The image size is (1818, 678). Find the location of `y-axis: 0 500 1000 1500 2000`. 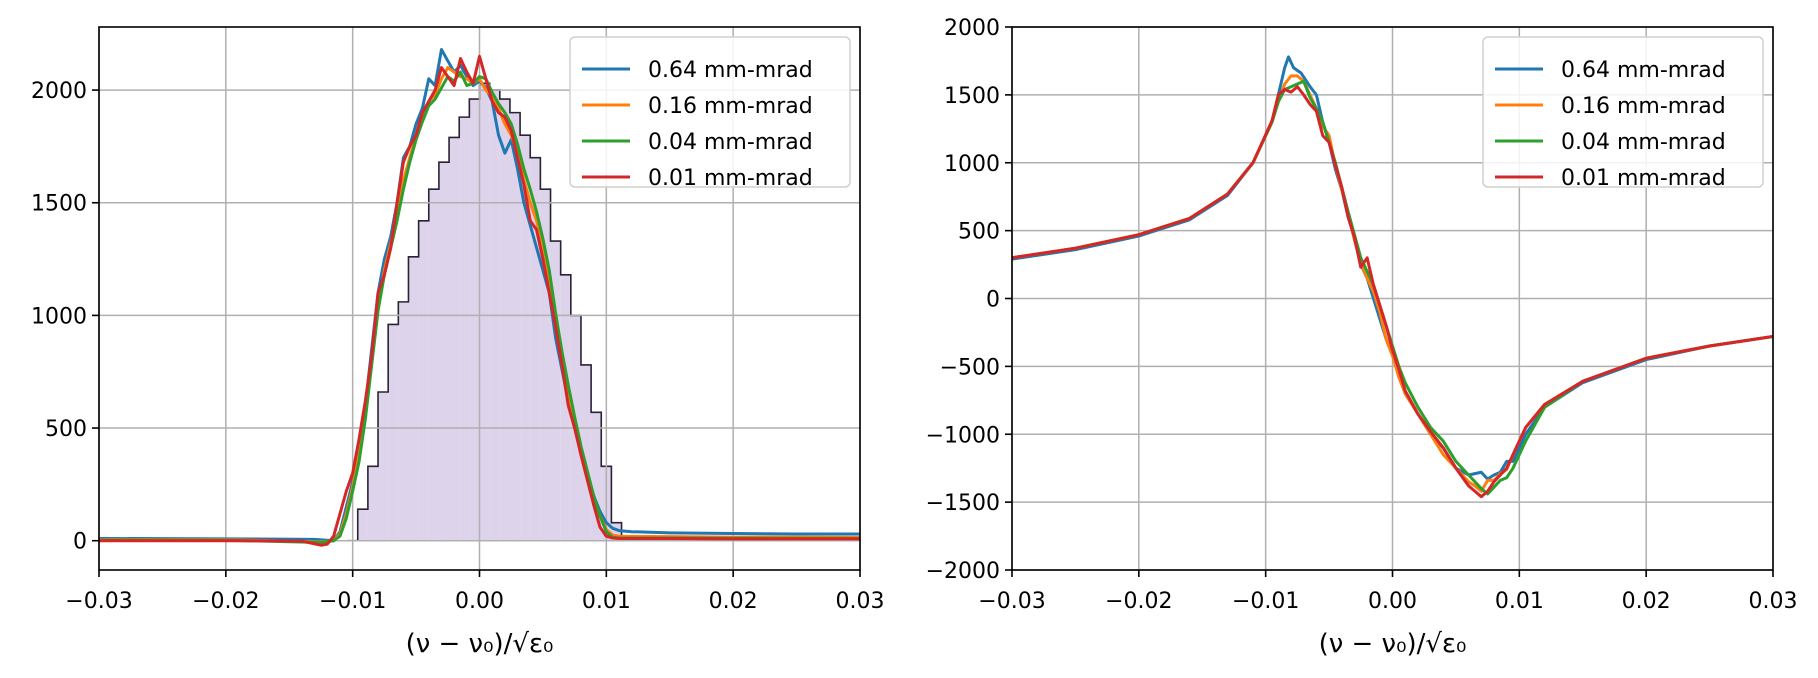

y-axis: 0 500 1000 1500 2000 is located at coordinates (65, 317).